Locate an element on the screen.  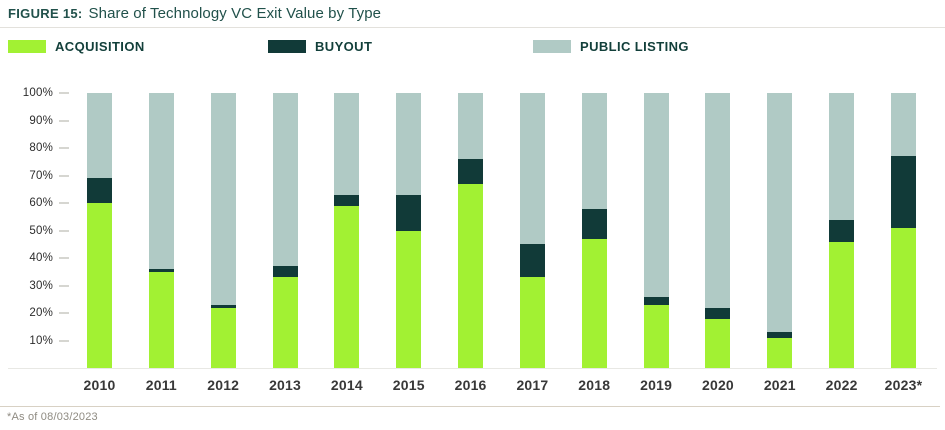
legend-label-acquisition: ACQUISITION is located at coordinates (100, 46).